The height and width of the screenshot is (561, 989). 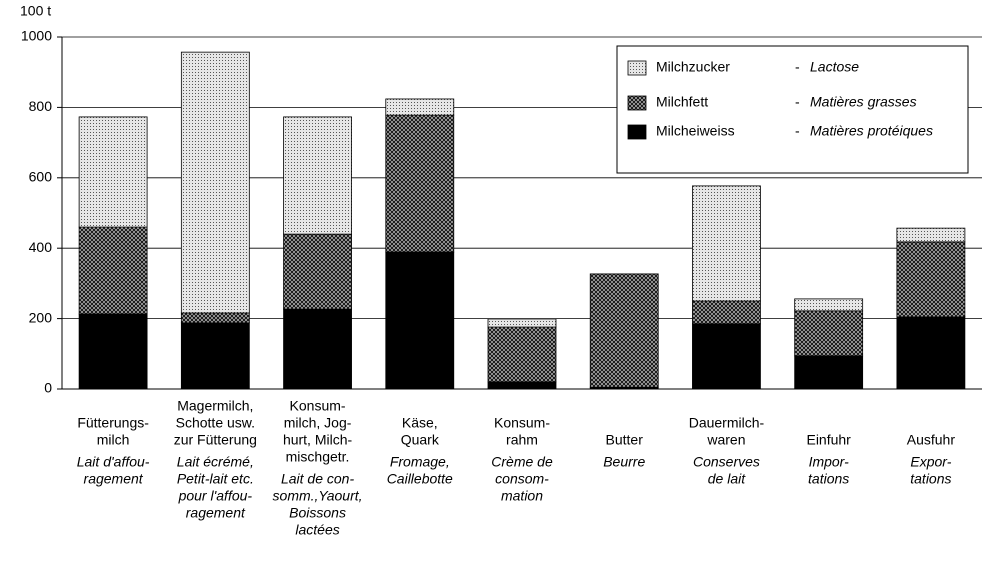 I want to click on x-tick-label-fr: pour l'affou-, so click(x=215, y=496).